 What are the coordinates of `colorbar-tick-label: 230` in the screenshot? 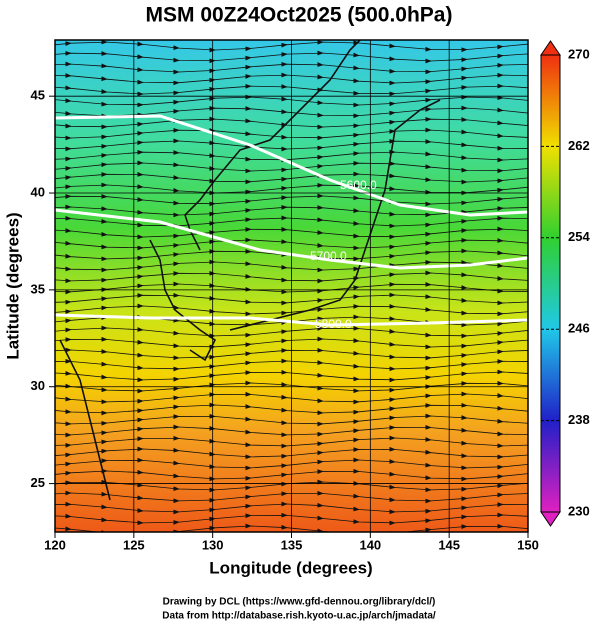 It's located at (579, 510).